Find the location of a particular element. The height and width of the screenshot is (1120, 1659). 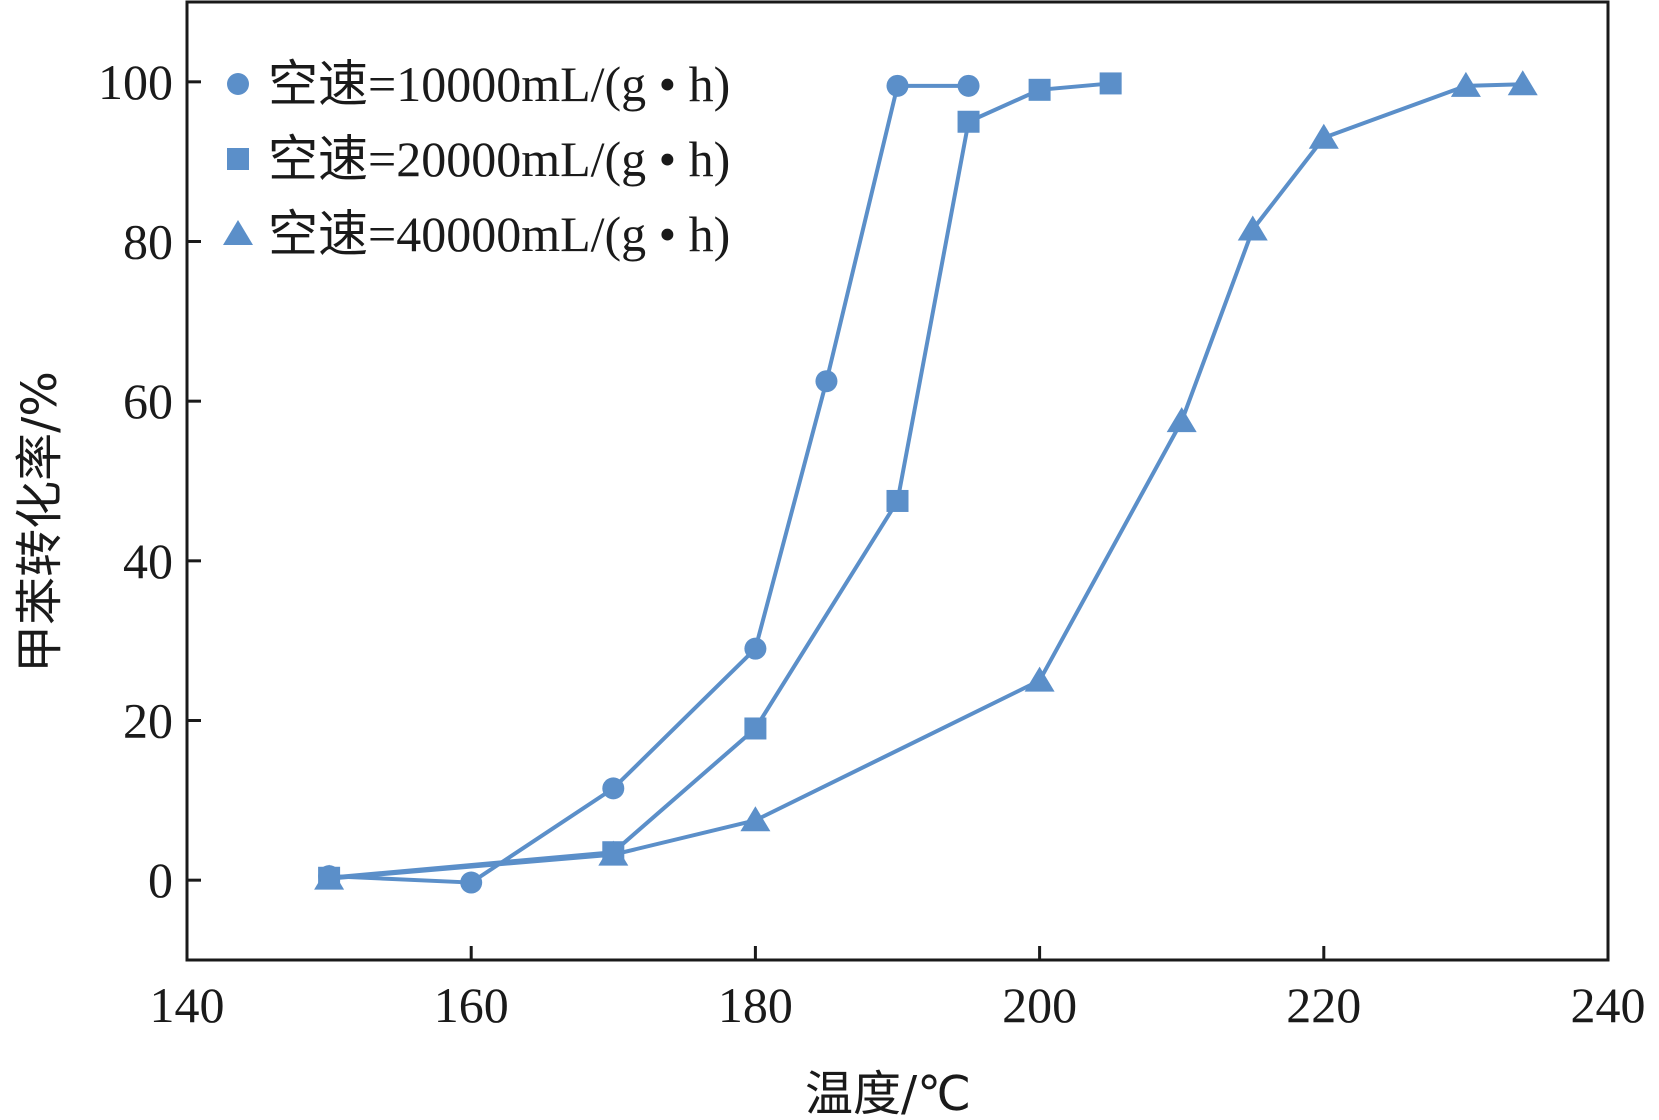

x-axis-title: 温度/℃ is located at coordinates (888, 1093).